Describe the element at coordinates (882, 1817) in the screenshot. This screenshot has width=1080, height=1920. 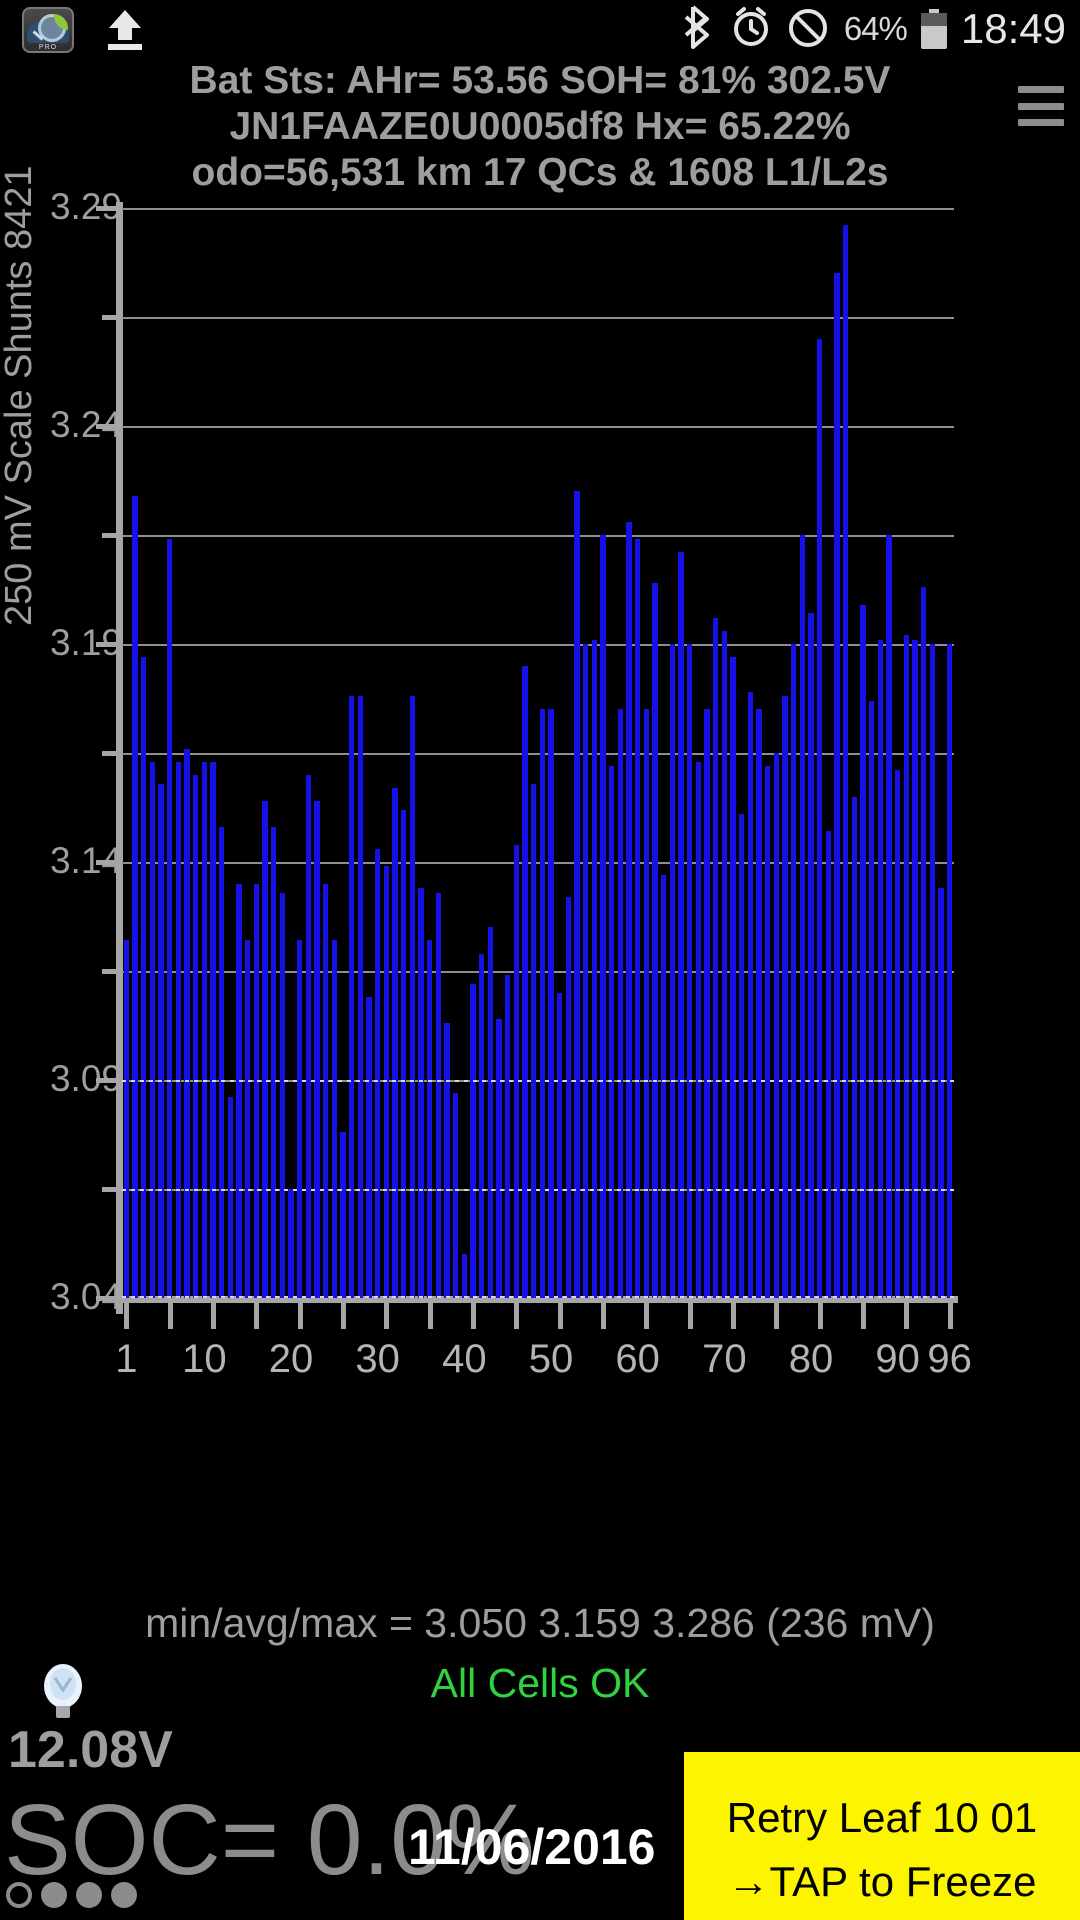
I see `retry-line-1: Retry Leaf 10 01` at that location.